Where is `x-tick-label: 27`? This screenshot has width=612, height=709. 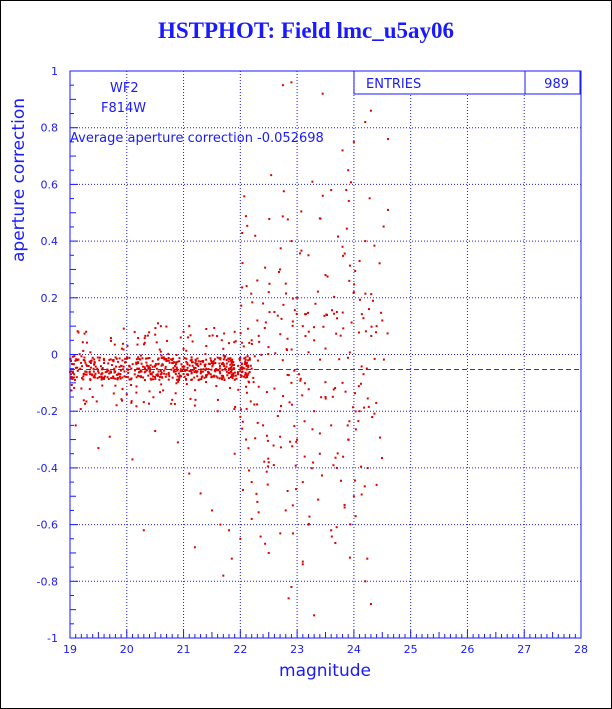
x-tick-label: 27 is located at coordinates (524, 649).